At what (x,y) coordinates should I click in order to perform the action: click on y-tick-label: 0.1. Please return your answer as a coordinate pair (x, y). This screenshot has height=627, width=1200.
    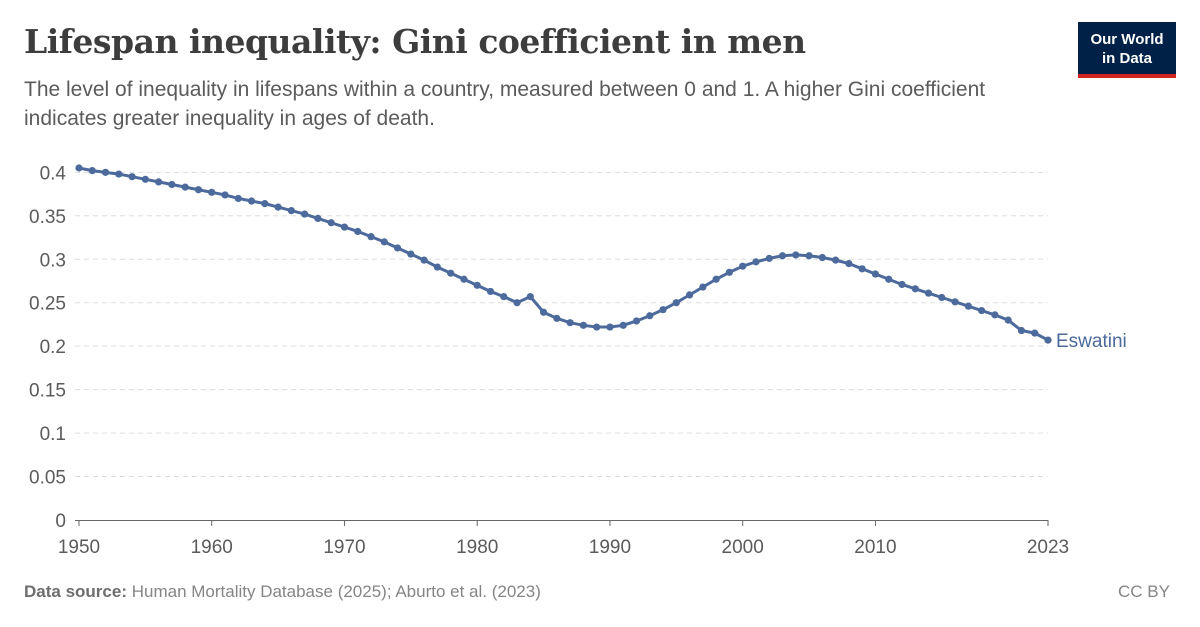
    Looking at the image, I should click on (53, 434).